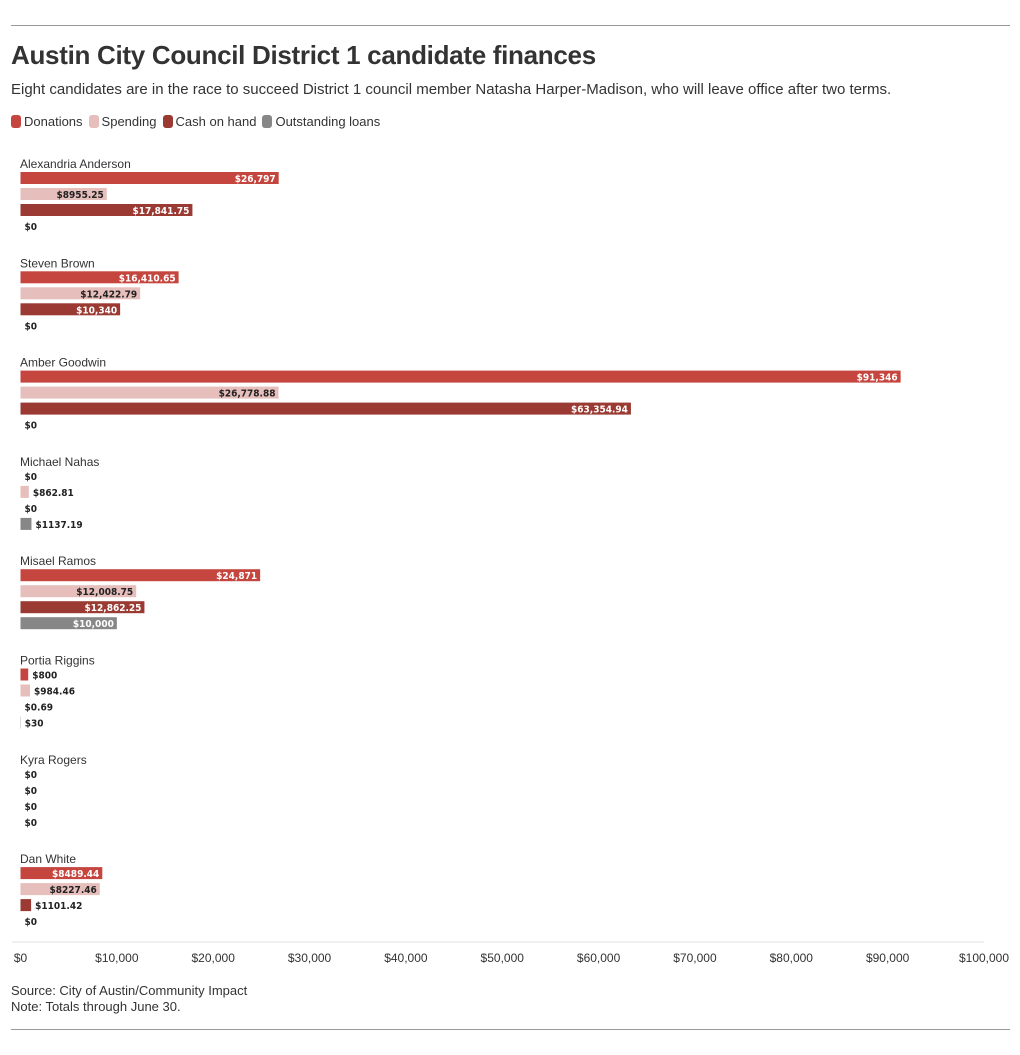 The image size is (1020, 1055). What do you see at coordinates (695, 958) in the screenshot?
I see `x-tick-label: $70,000` at bounding box center [695, 958].